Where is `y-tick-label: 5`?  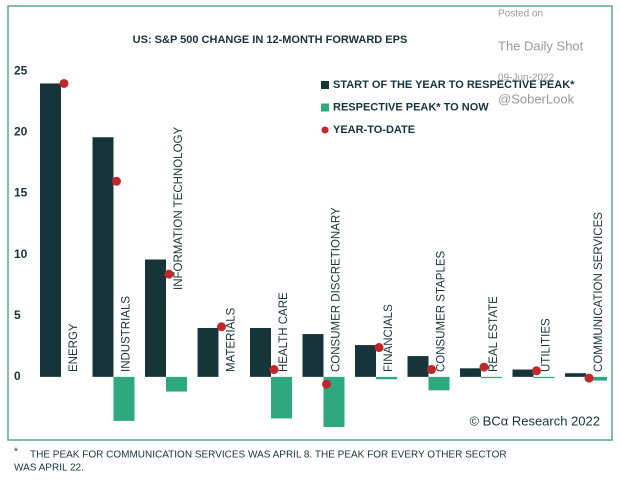
y-tick-label: 5 is located at coordinates (17, 315).